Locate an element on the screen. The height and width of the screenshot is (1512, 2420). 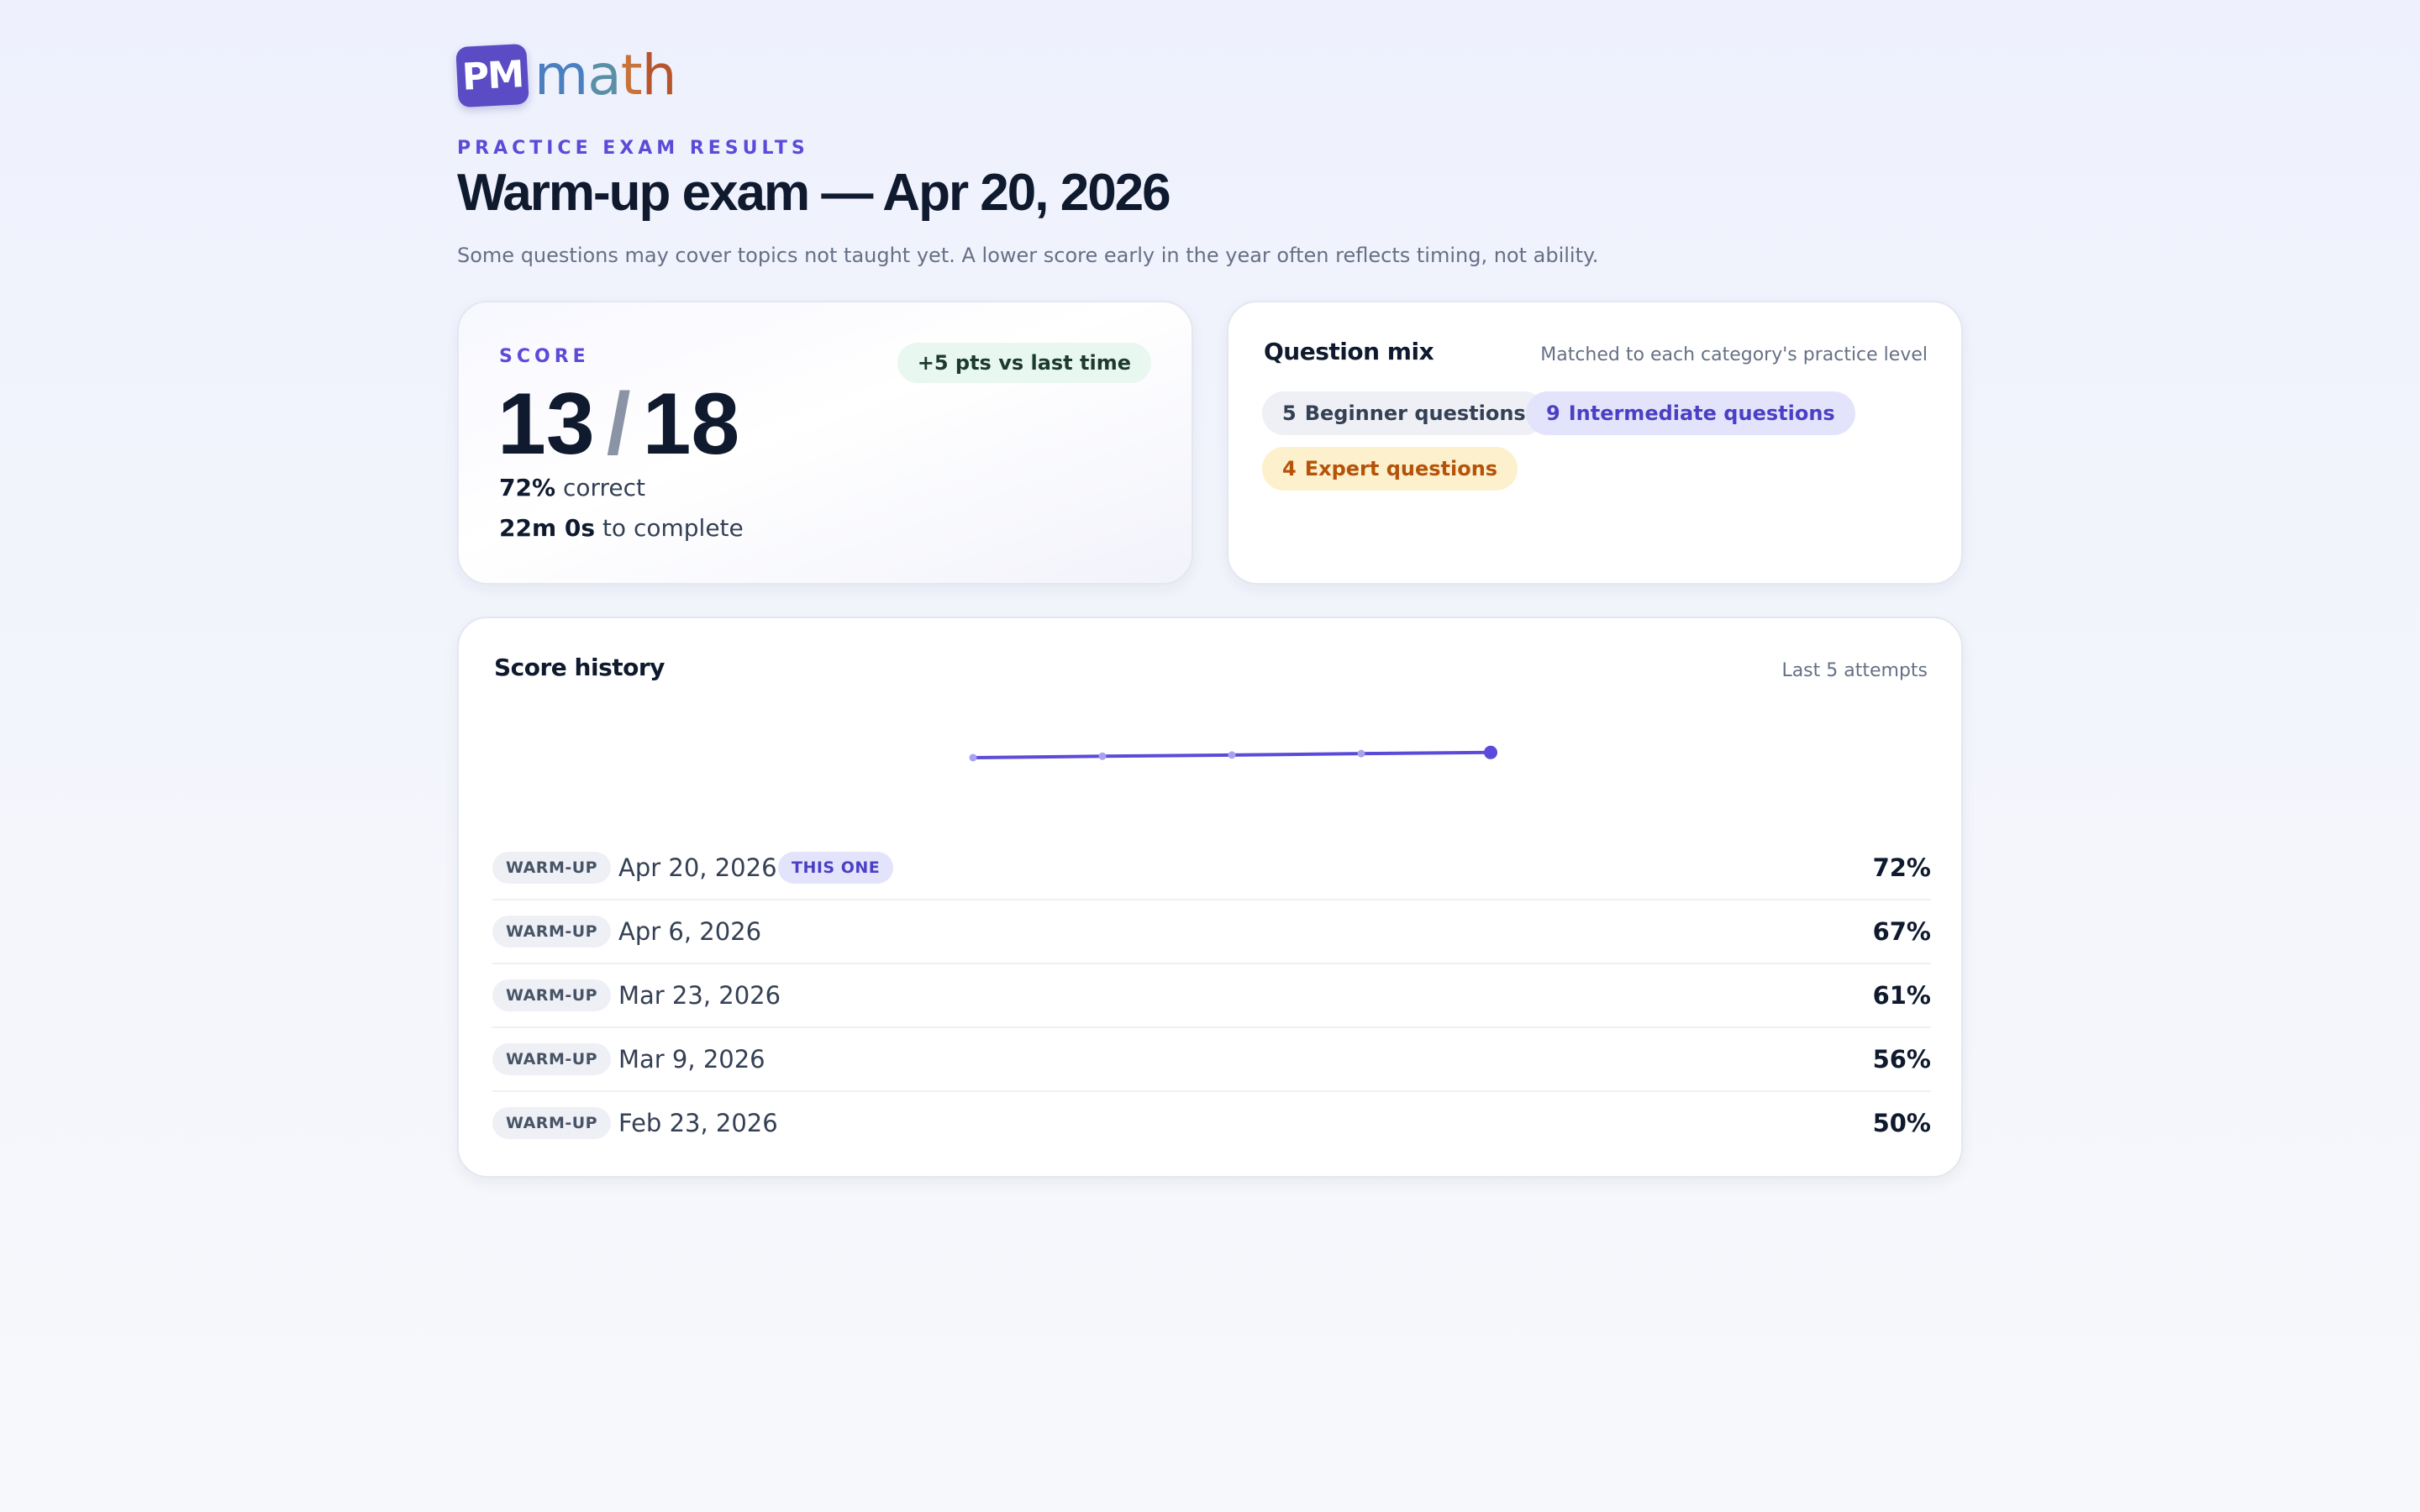
exam-score-percent: 67% is located at coordinates (1902, 931).